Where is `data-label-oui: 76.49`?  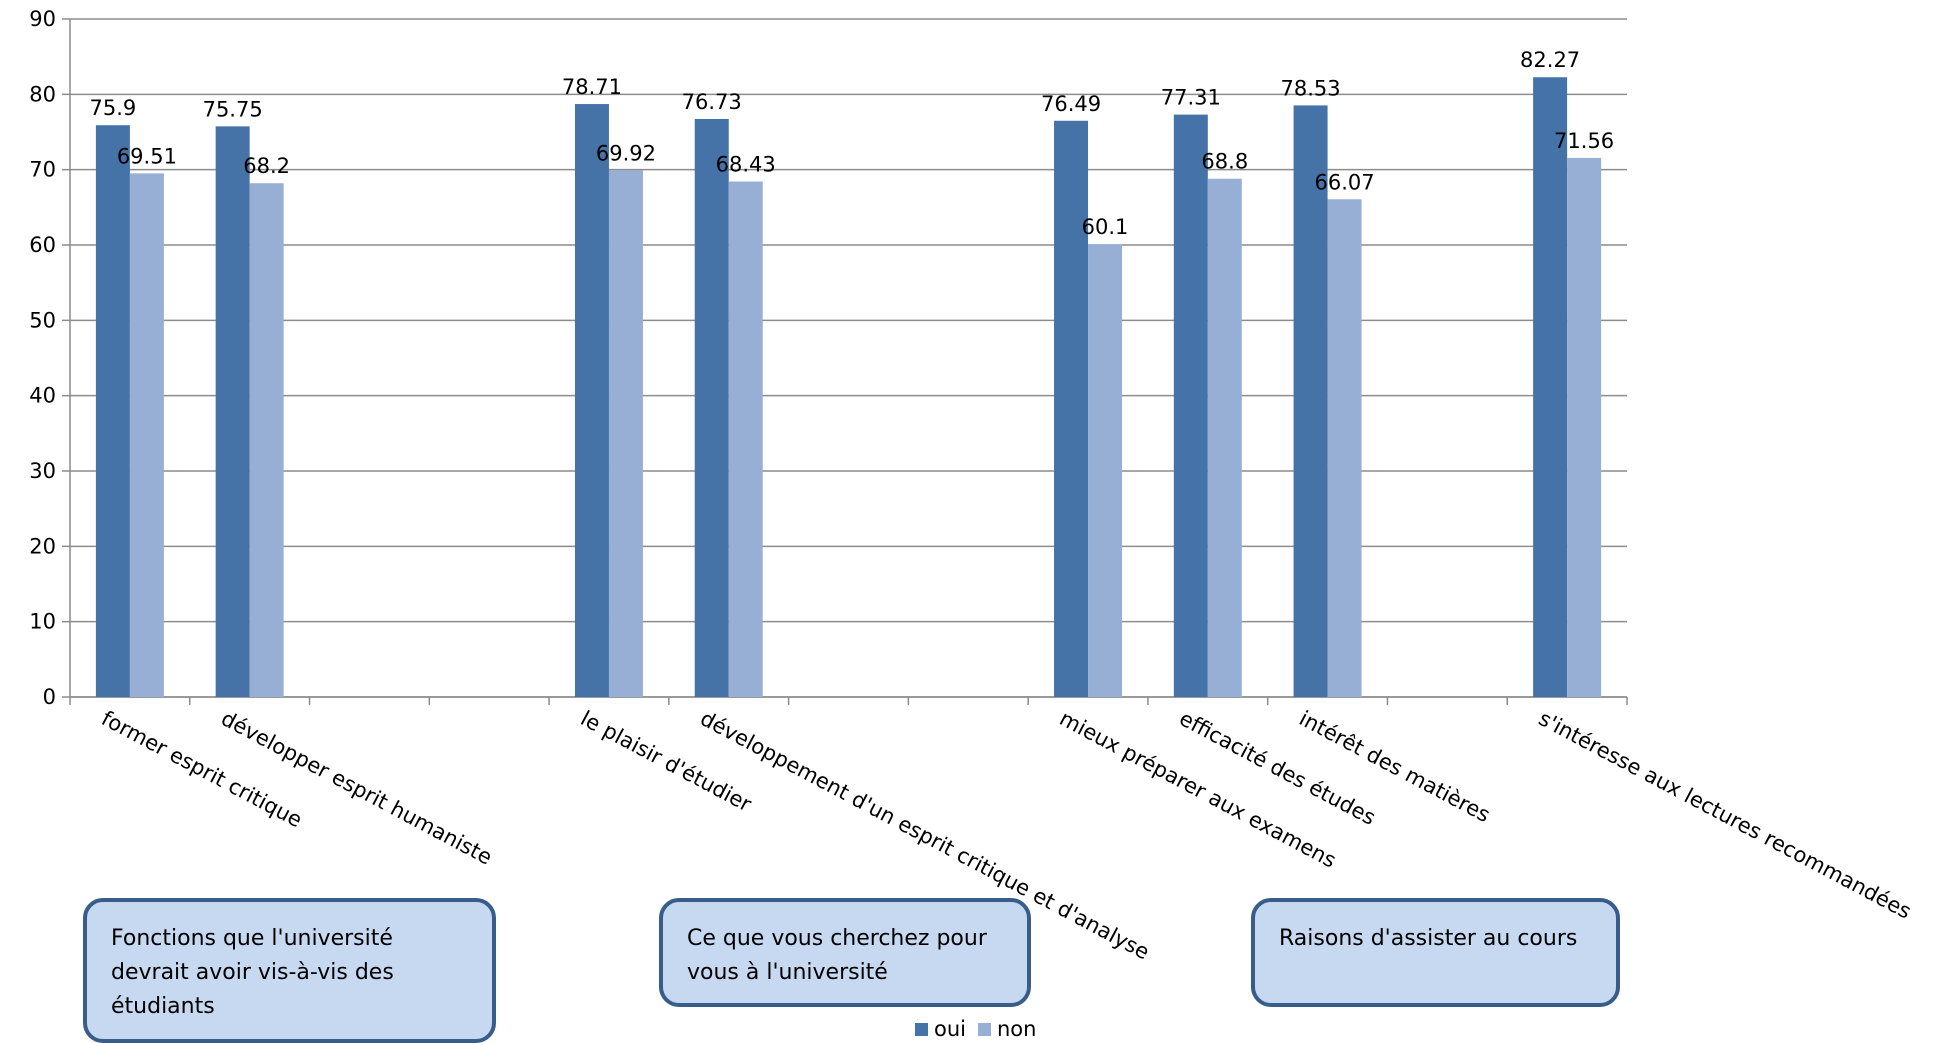
data-label-oui: 76.49 is located at coordinates (1071, 104).